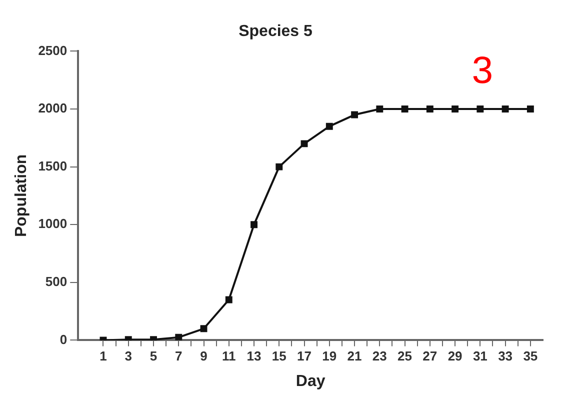  I want to click on x-tick-label: 15, so click(279, 356).